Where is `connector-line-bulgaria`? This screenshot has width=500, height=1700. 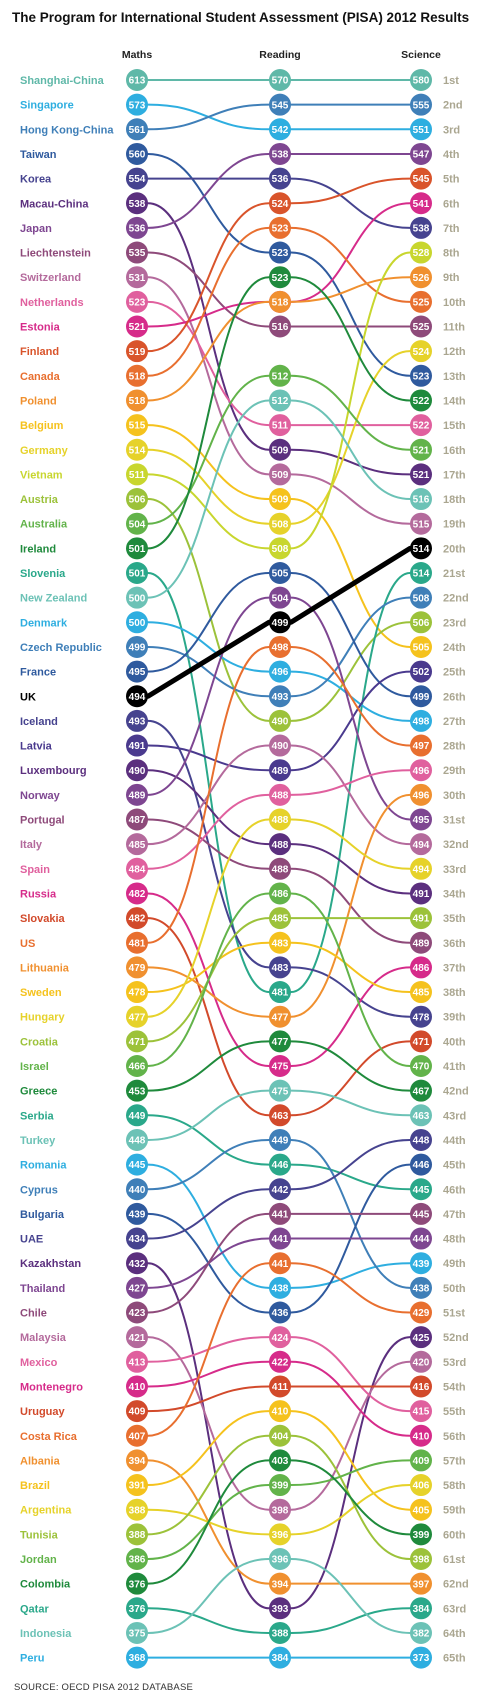
connector-line-bulgaria is located at coordinates (279, 1238).